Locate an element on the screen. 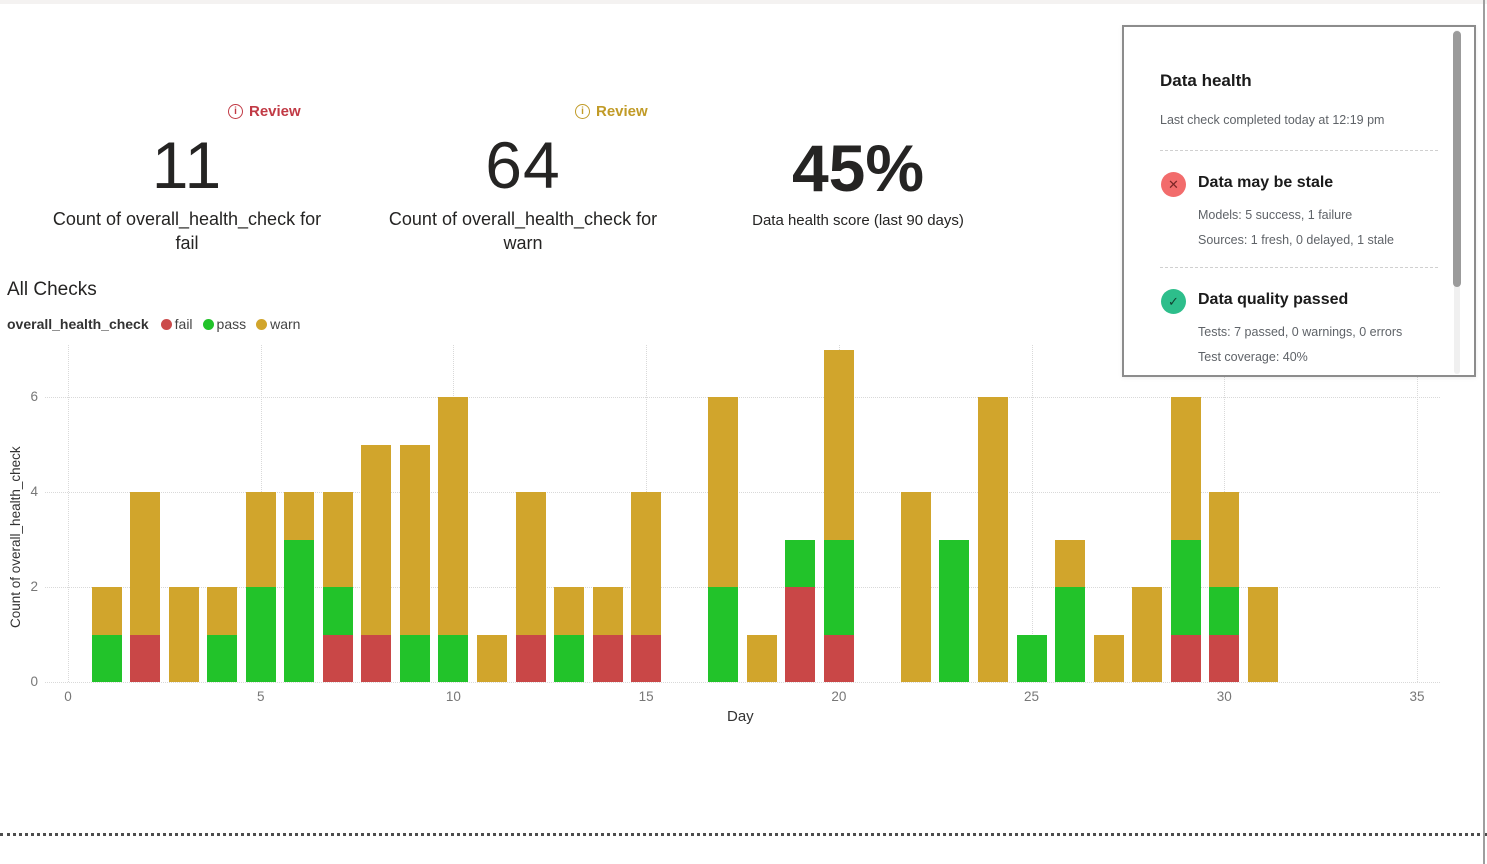 This screenshot has height=864, width=1487. review-badge-warn: i Review is located at coordinates (611, 111).